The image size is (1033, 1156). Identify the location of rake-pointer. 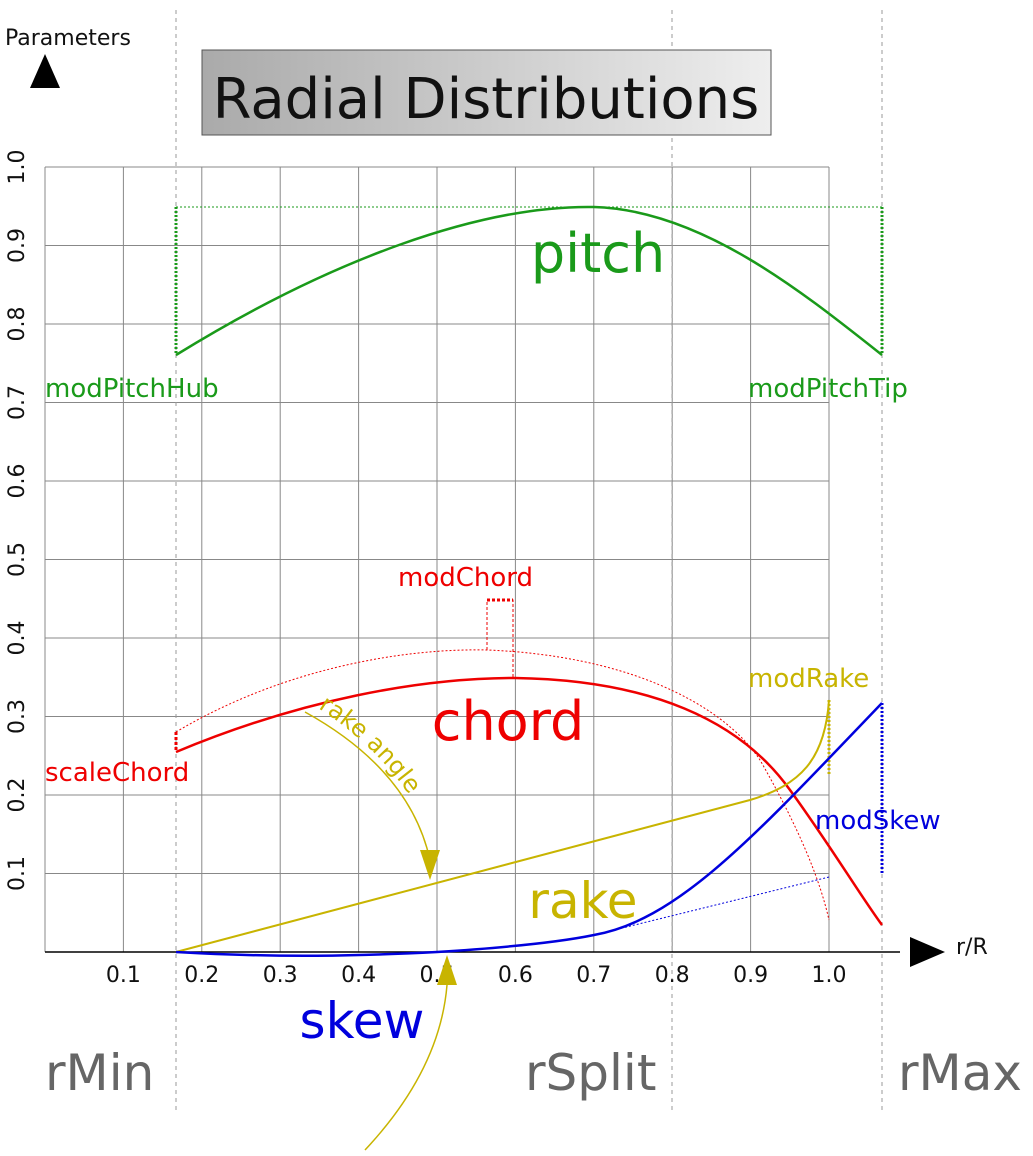
(406, 1067).